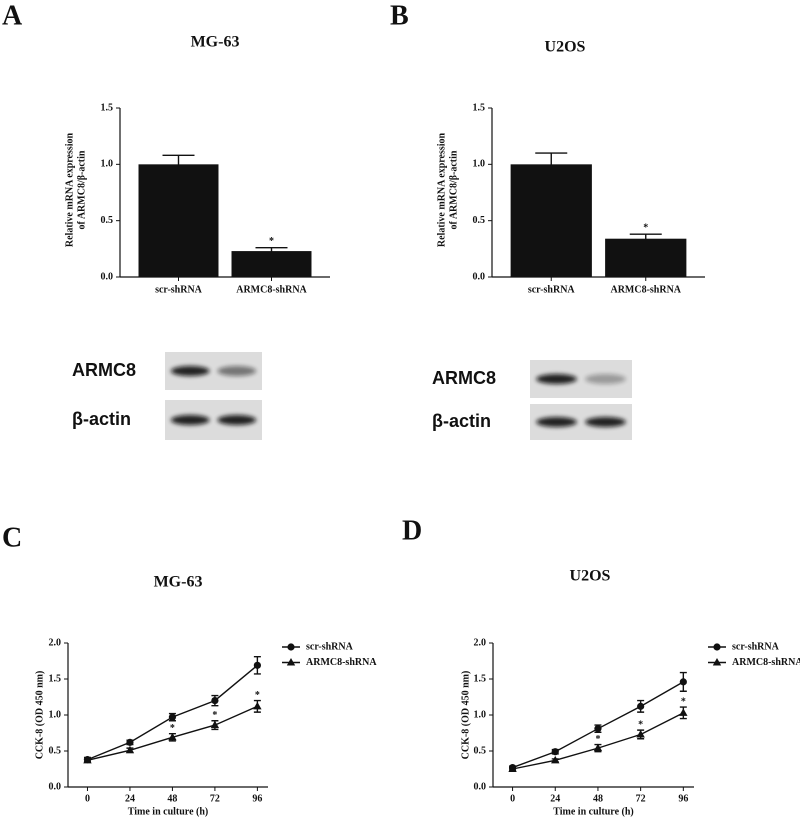  What do you see at coordinates (172, 712) in the screenshot?
I see `series-line` at bounding box center [172, 712].